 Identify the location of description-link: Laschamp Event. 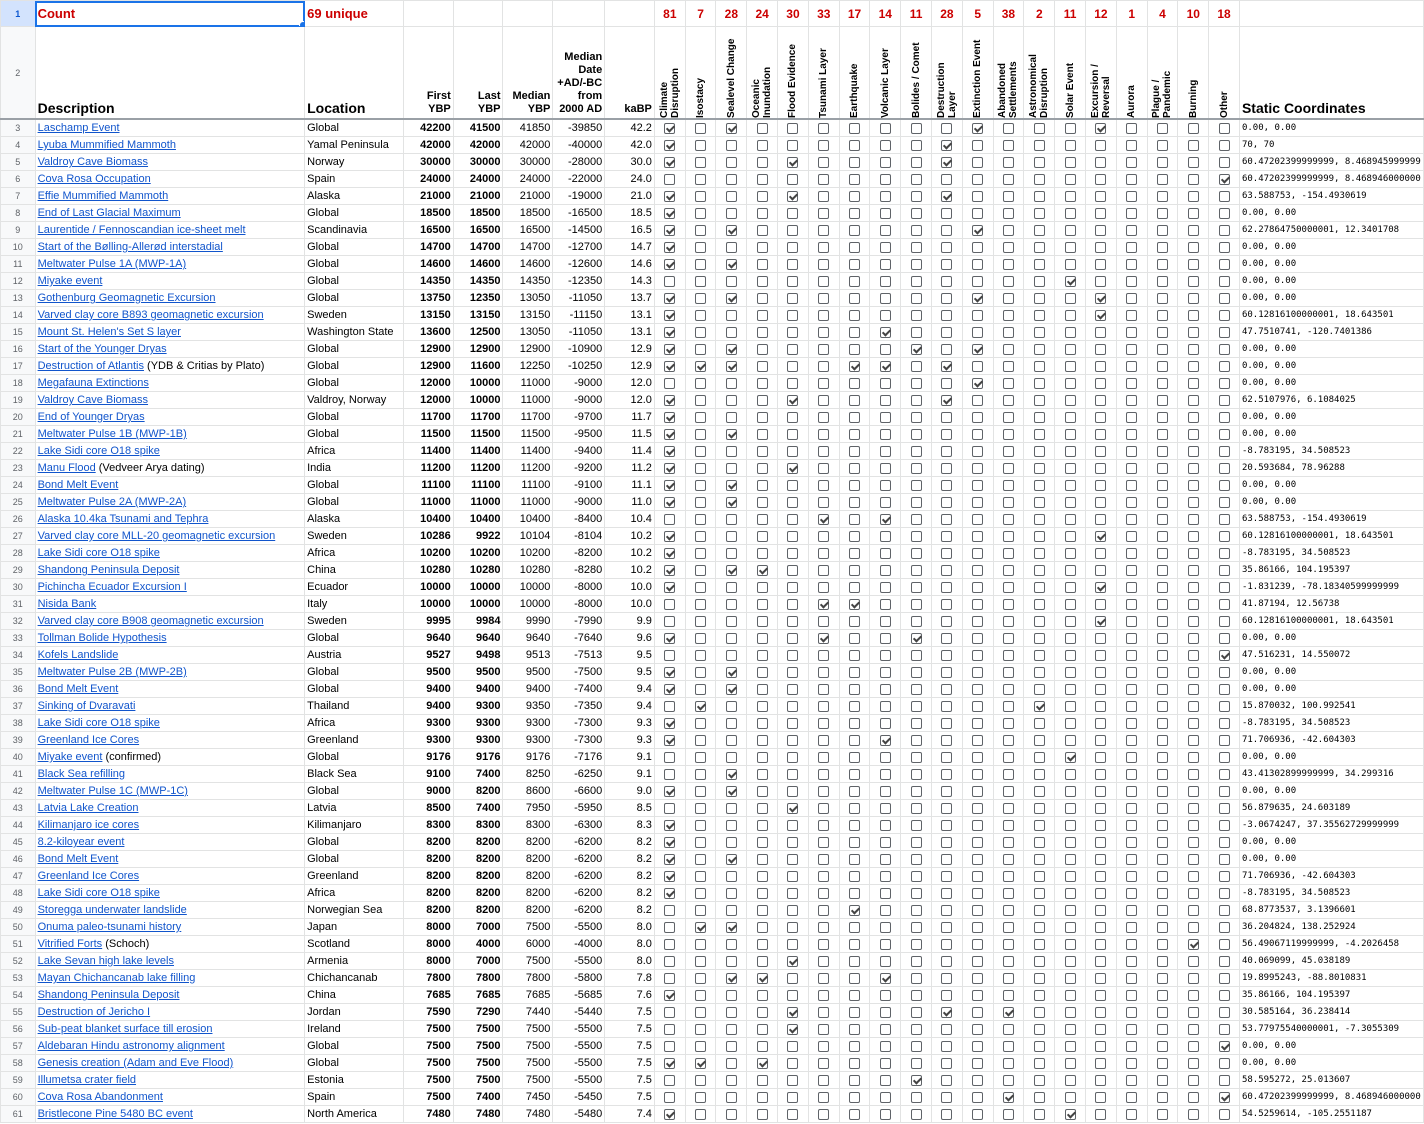
(78, 128).